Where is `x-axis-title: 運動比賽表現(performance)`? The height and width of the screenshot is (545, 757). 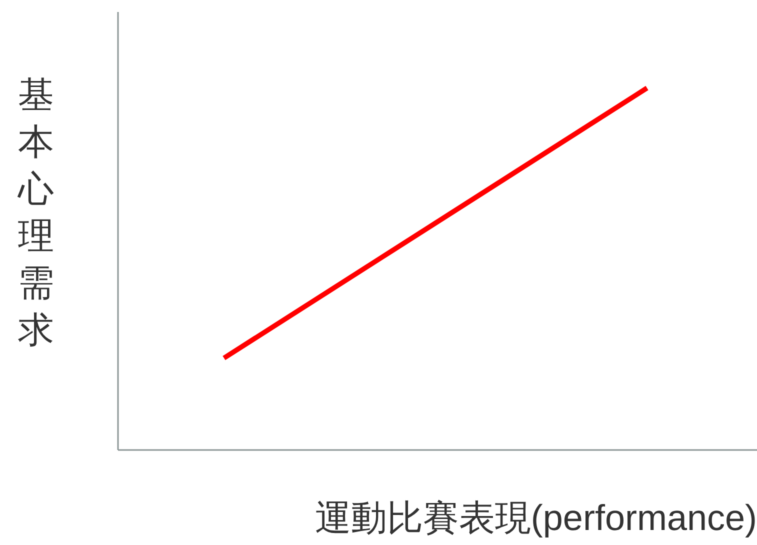 x-axis-title: 運動比賽表現(performance) is located at coordinates (535, 518).